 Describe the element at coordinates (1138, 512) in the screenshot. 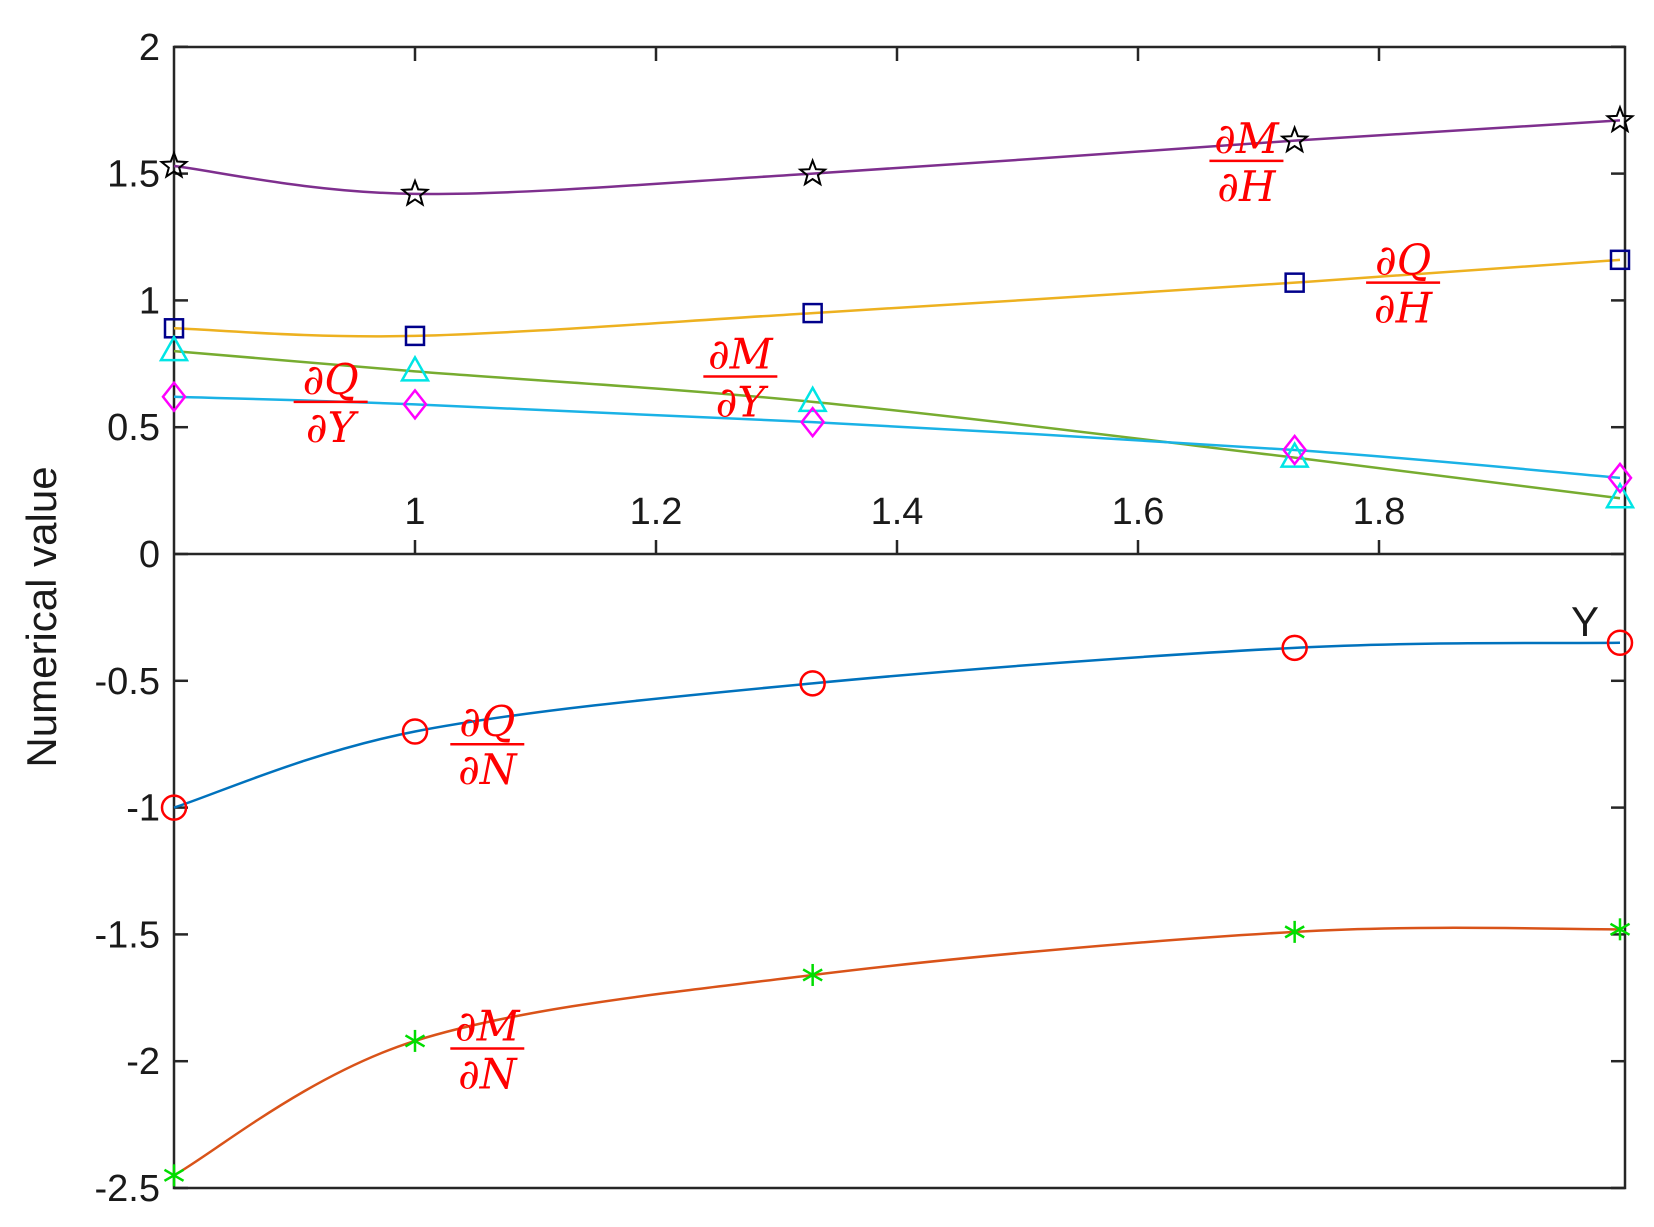

I see `x-tick-label: 1.6` at that location.